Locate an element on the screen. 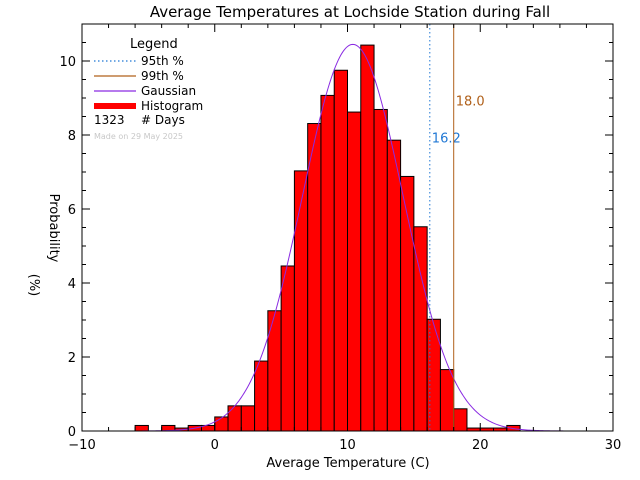 The width and height of the screenshot is (640, 480). made-on-note: Made on 29 May 2025 is located at coordinates (138, 136).